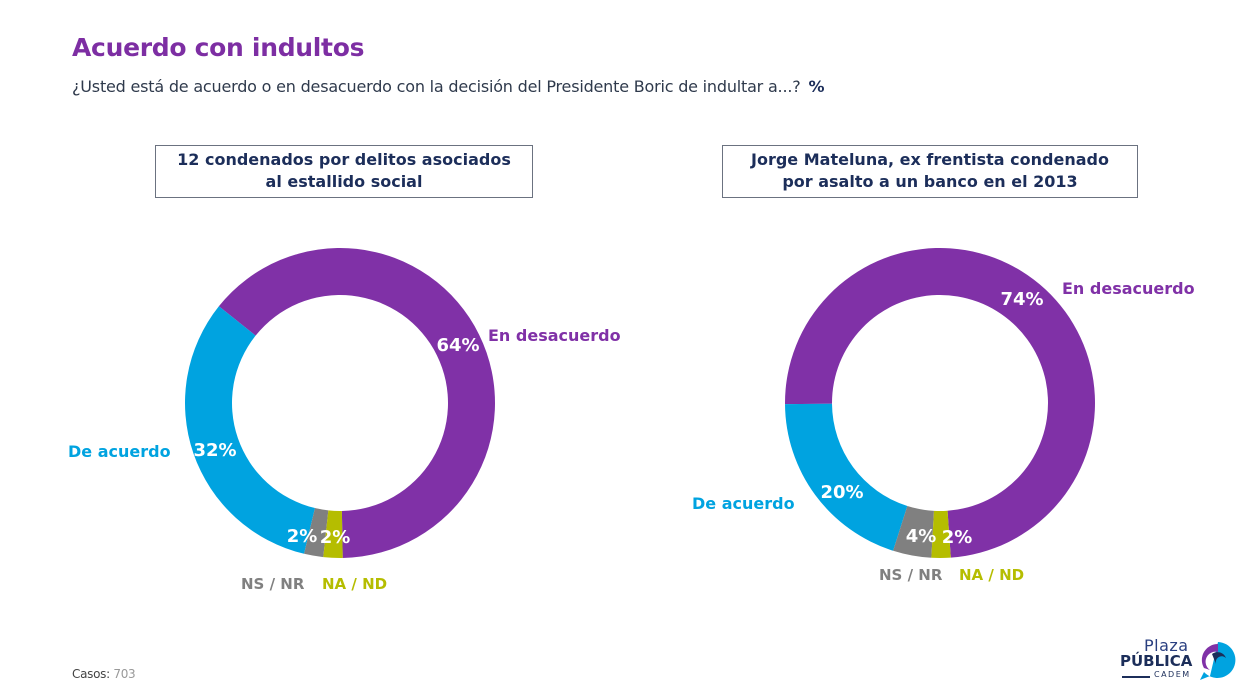 The height and width of the screenshot is (697, 1259). What do you see at coordinates (273, 584) in the screenshot?
I see `chart-1-legend-ns-nr: NS / NR` at bounding box center [273, 584].